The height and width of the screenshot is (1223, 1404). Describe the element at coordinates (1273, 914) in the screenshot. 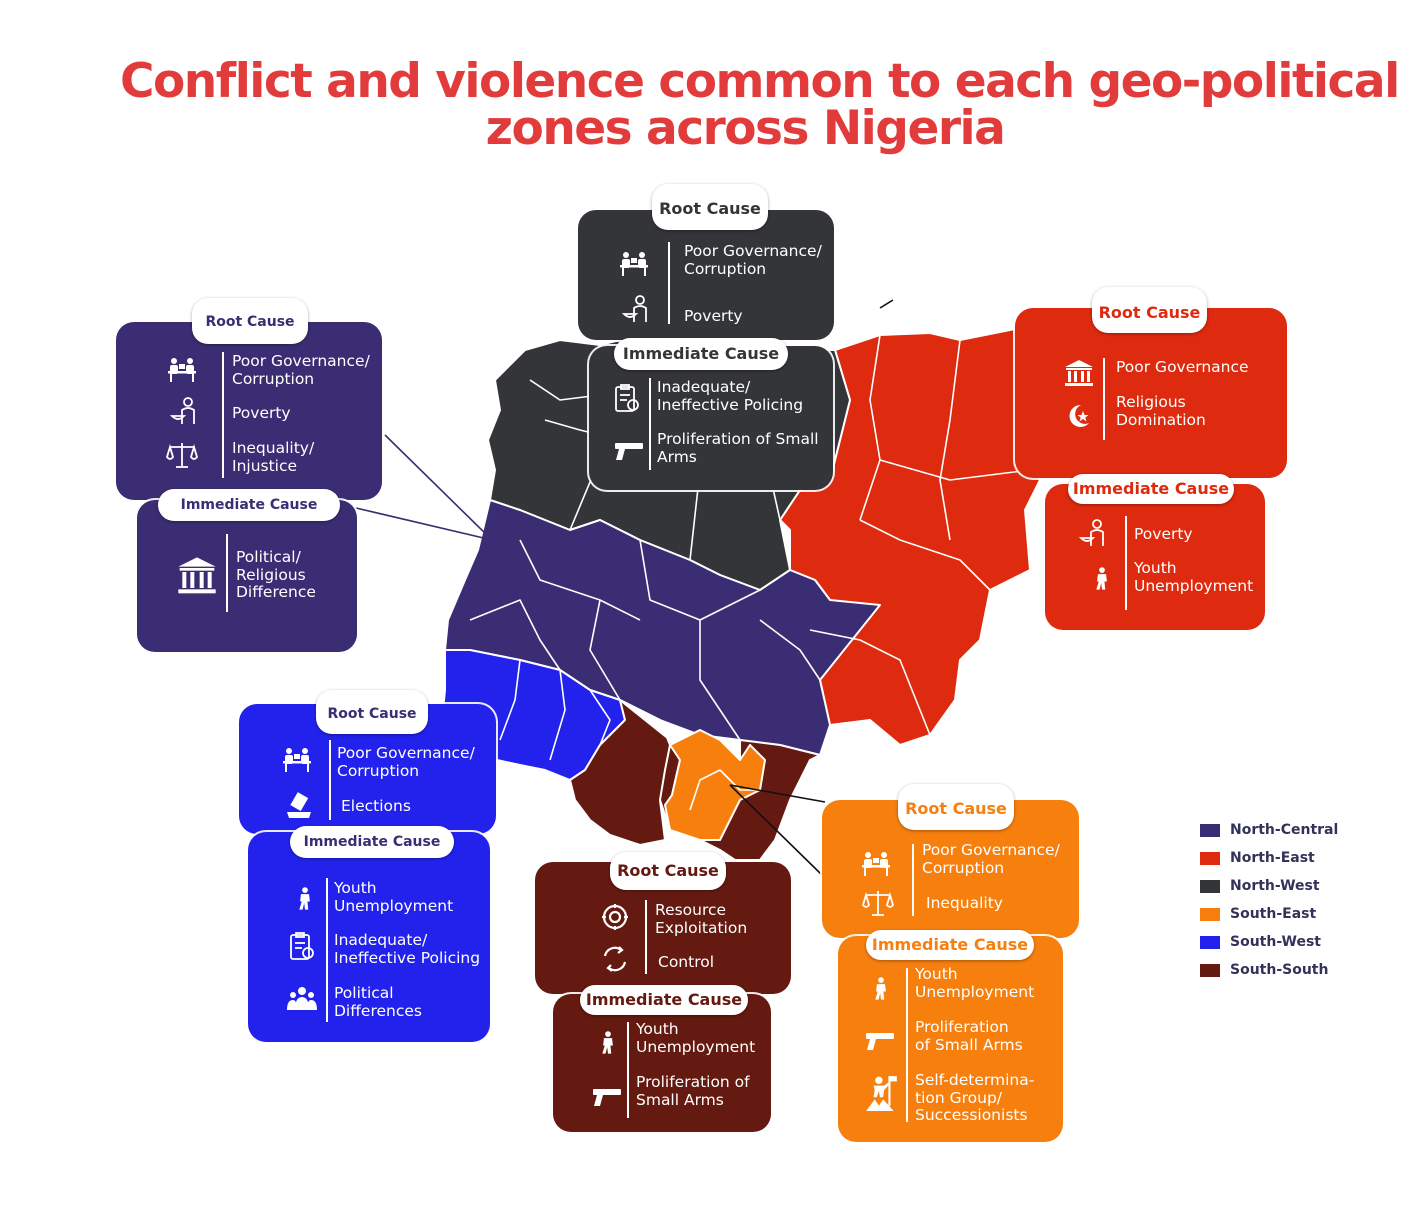

I see `legend-label: South-East` at that location.